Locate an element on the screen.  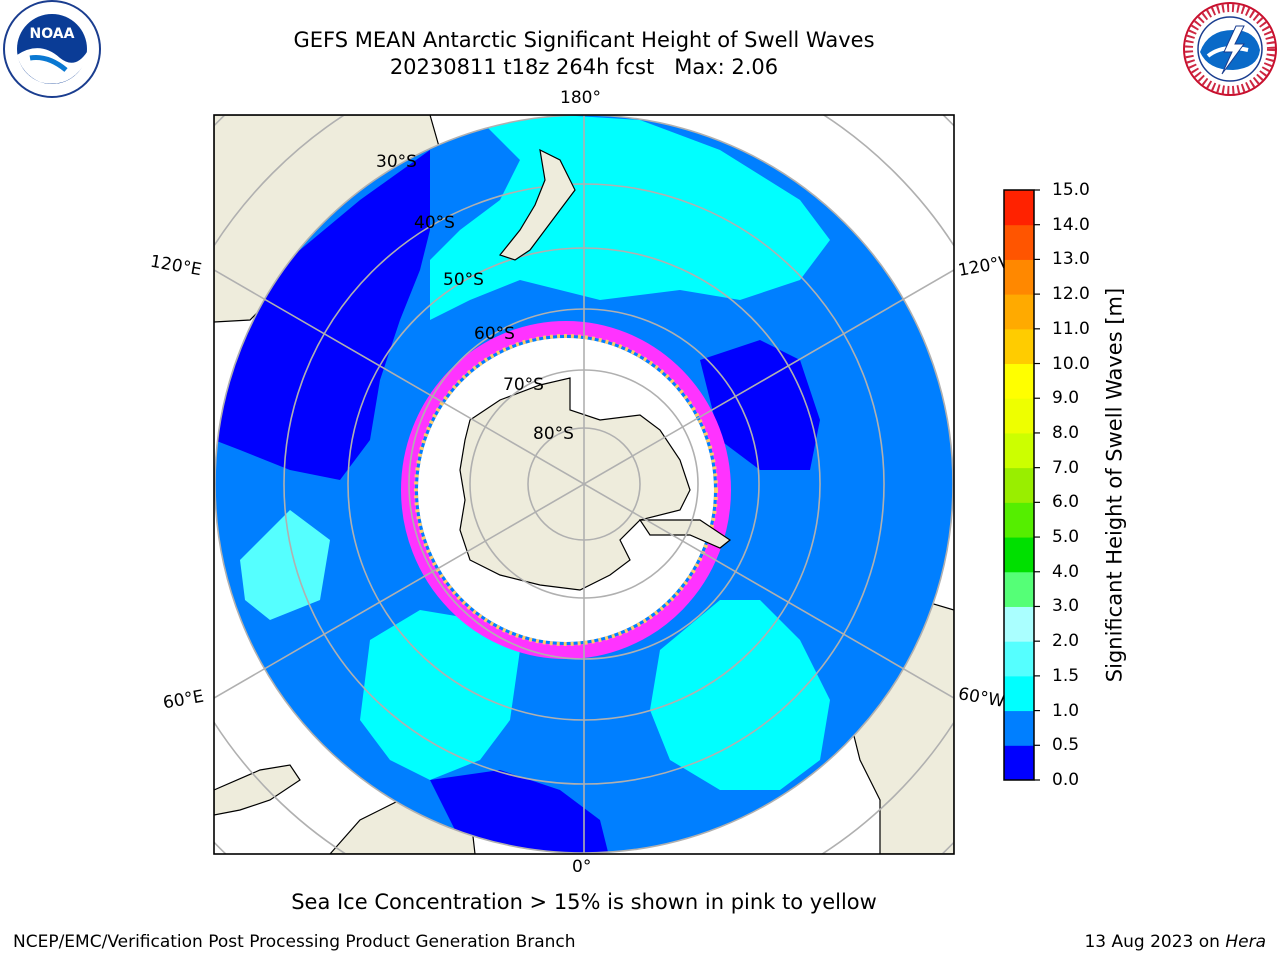
colorbar-tick-label: 7.0 is located at coordinates (1066, 467).